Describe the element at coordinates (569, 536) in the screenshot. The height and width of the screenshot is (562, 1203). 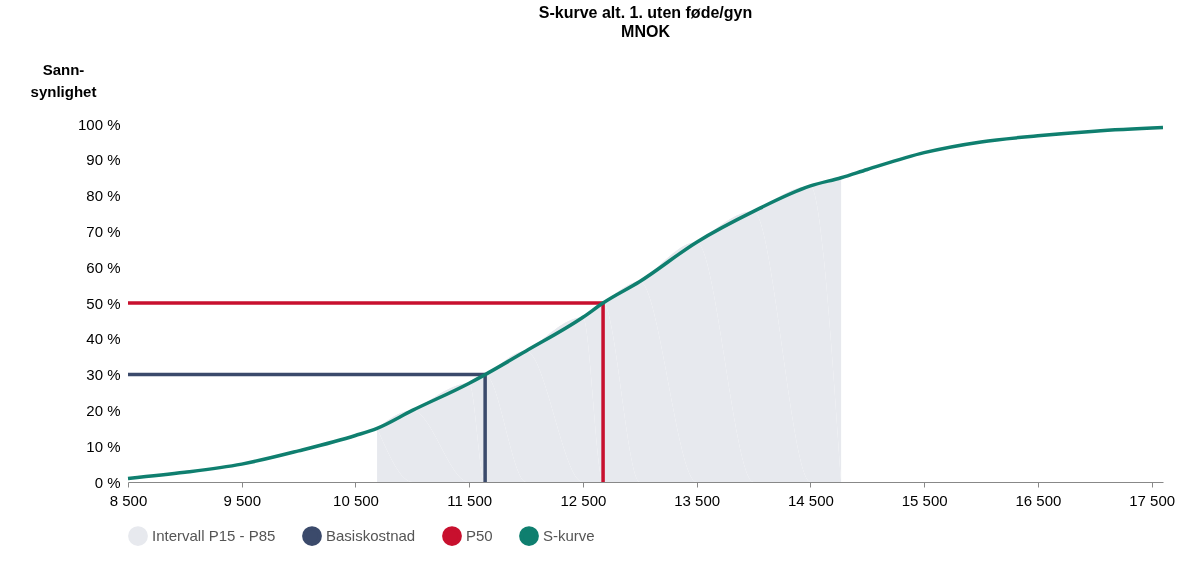
I see `legend-label: S-kurve` at that location.